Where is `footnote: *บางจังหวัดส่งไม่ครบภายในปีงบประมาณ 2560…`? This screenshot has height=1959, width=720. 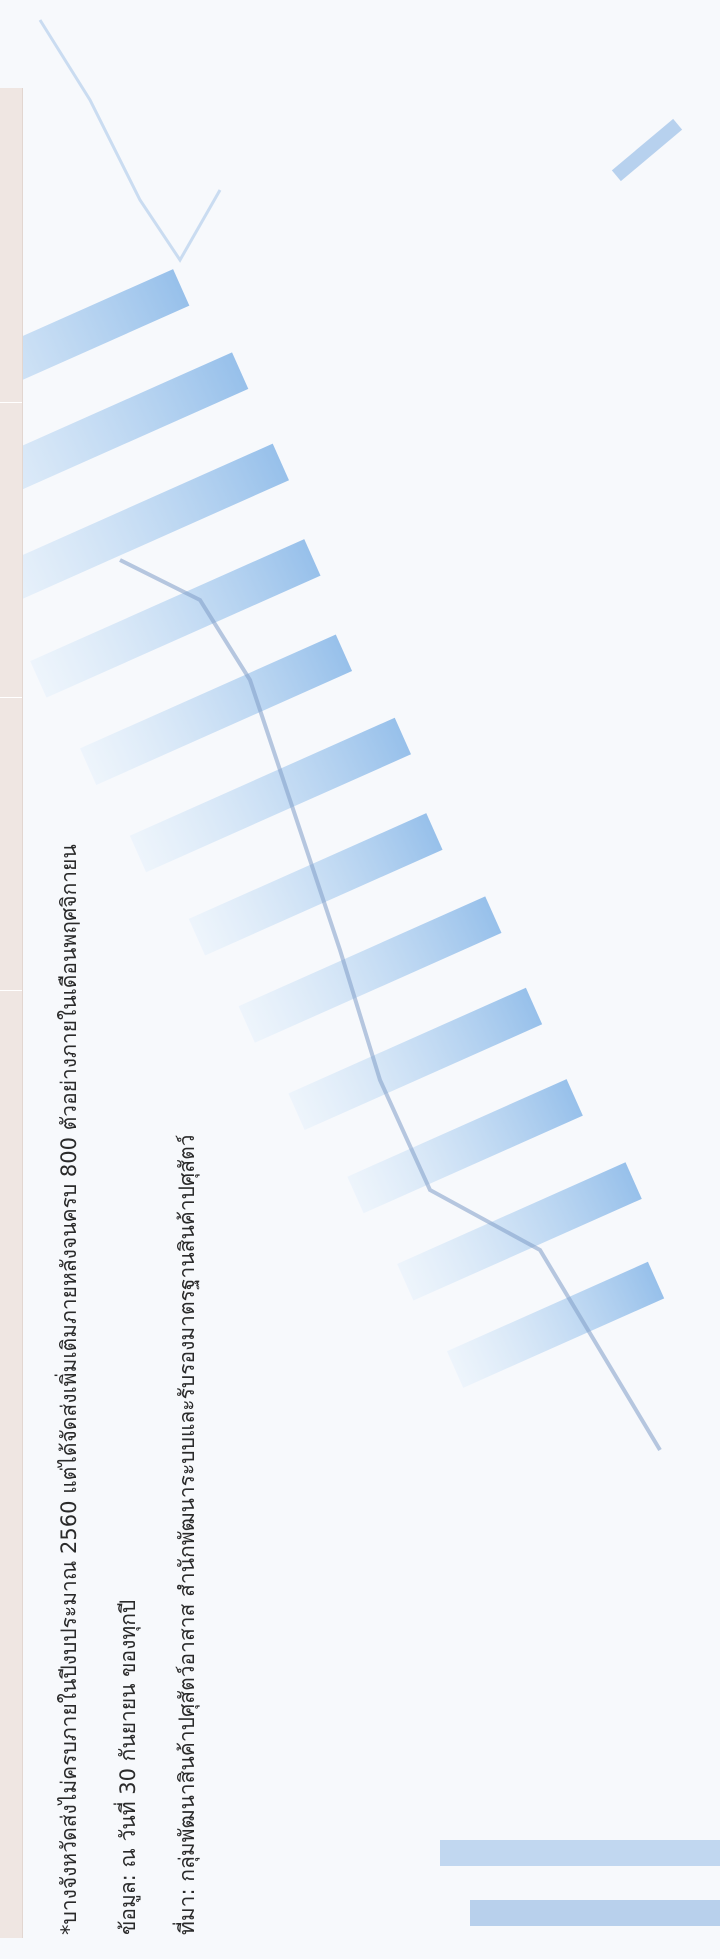
footnote: *บางจังหวัดส่งไม่ครบภายในปีงบประมาณ 2560… is located at coordinates (69, 1389).